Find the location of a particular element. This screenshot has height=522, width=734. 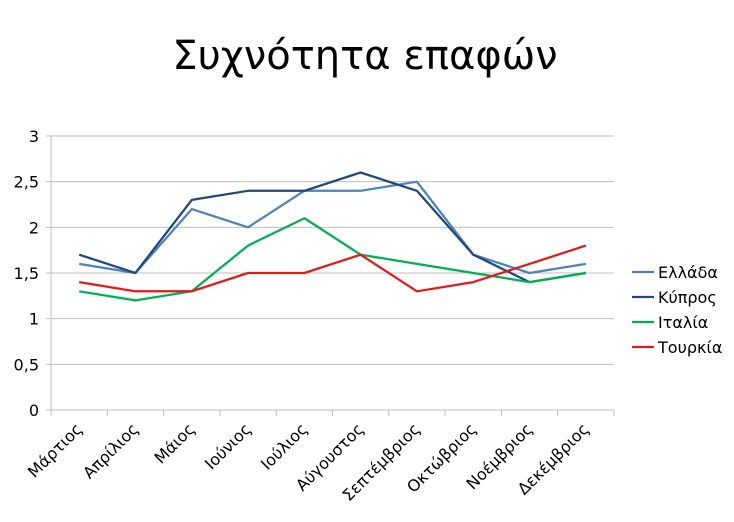

x-tick-label: Ιούνιος is located at coordinates (228, 446).